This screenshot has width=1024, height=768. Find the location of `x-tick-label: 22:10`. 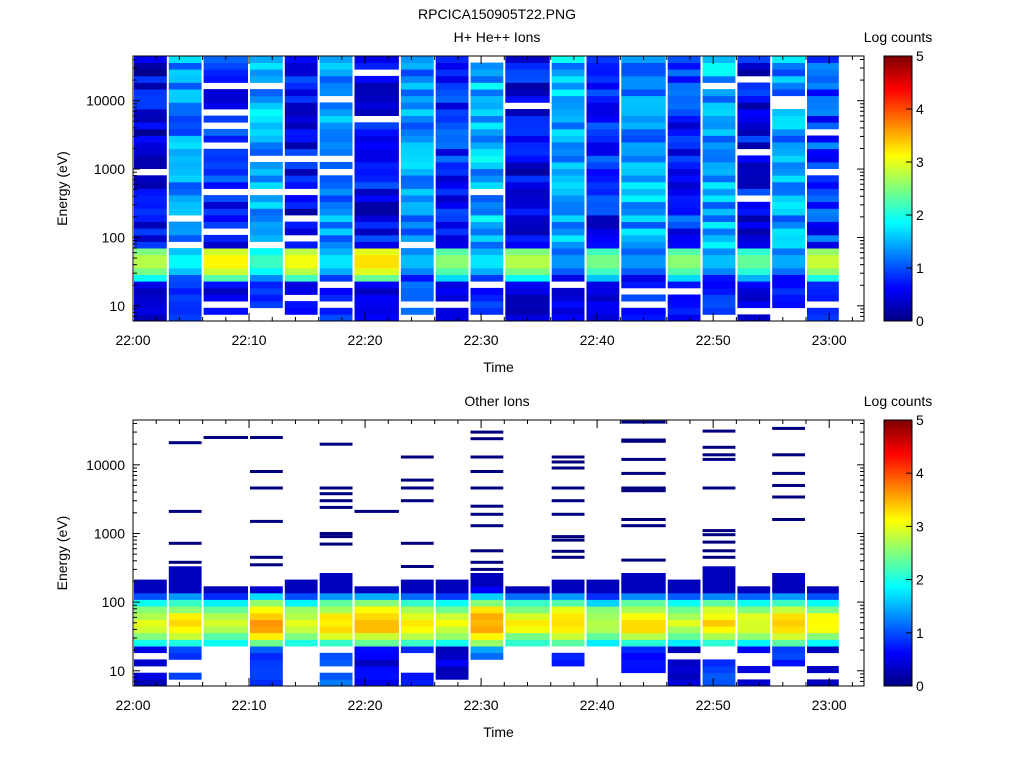

x-tick-label: 22:10 is located at coordinates (249, 705).